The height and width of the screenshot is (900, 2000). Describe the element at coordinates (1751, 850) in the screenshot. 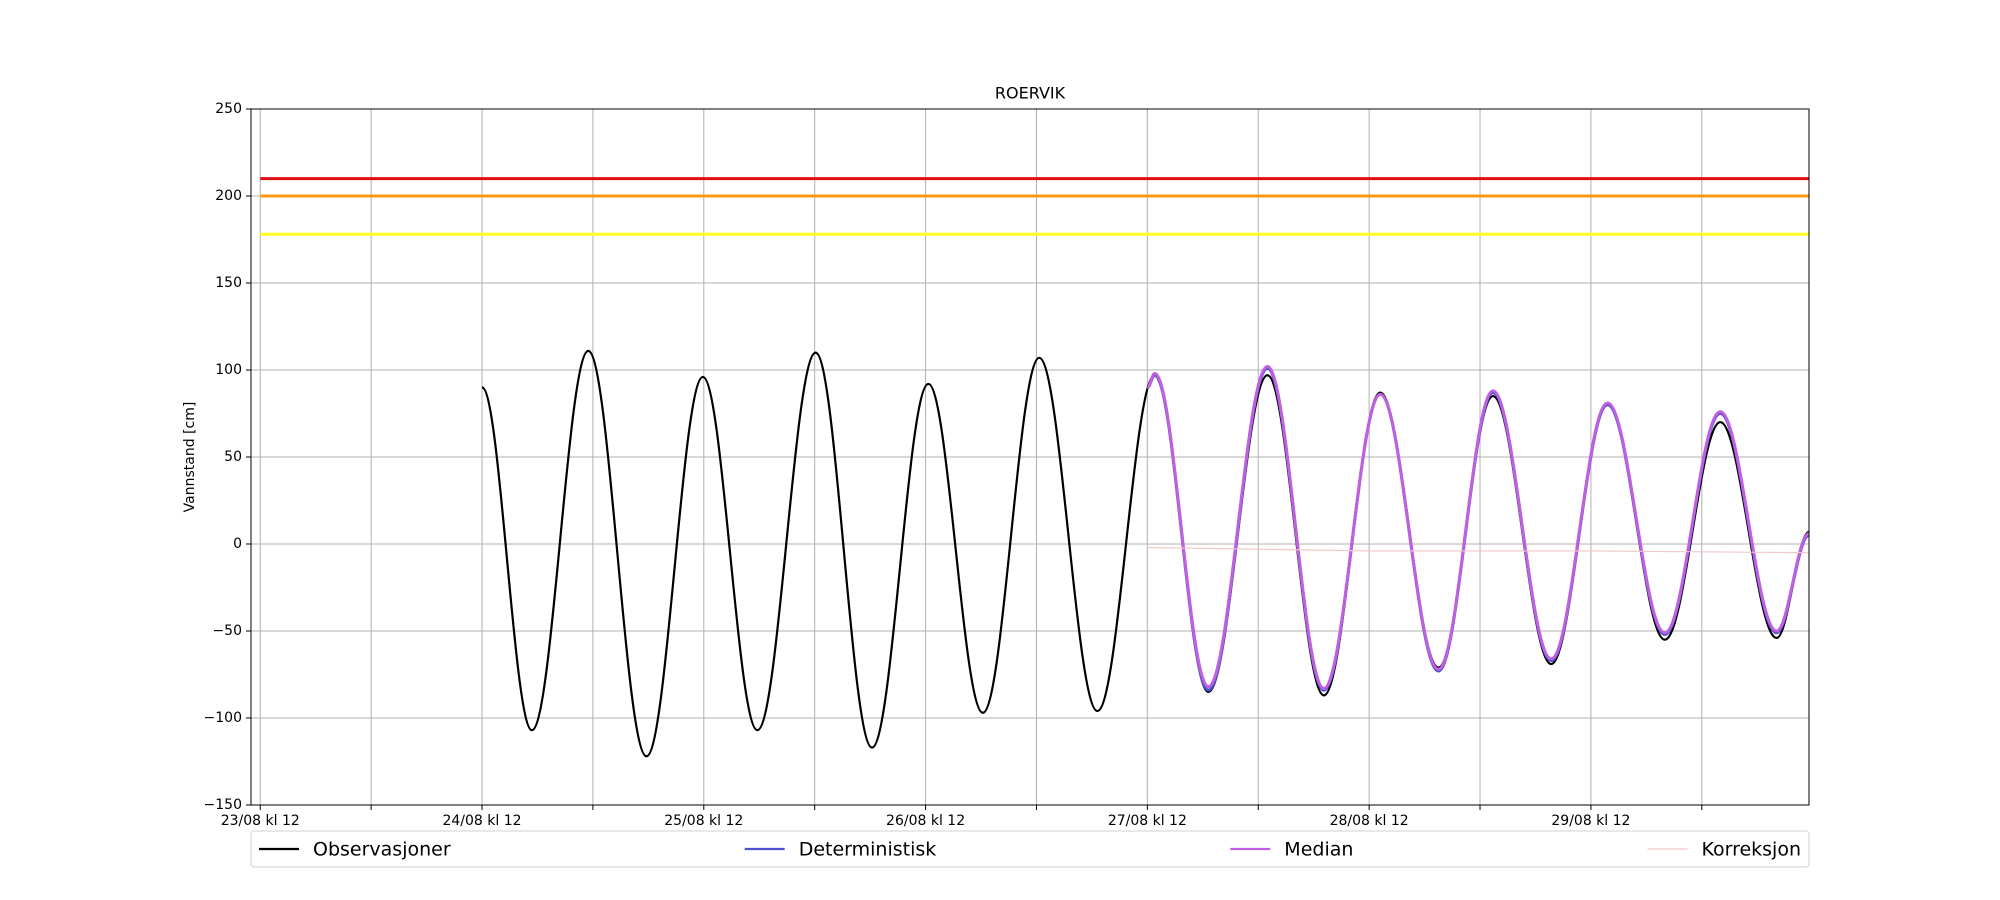

I see `legend-label: Korreksjon` at that location.